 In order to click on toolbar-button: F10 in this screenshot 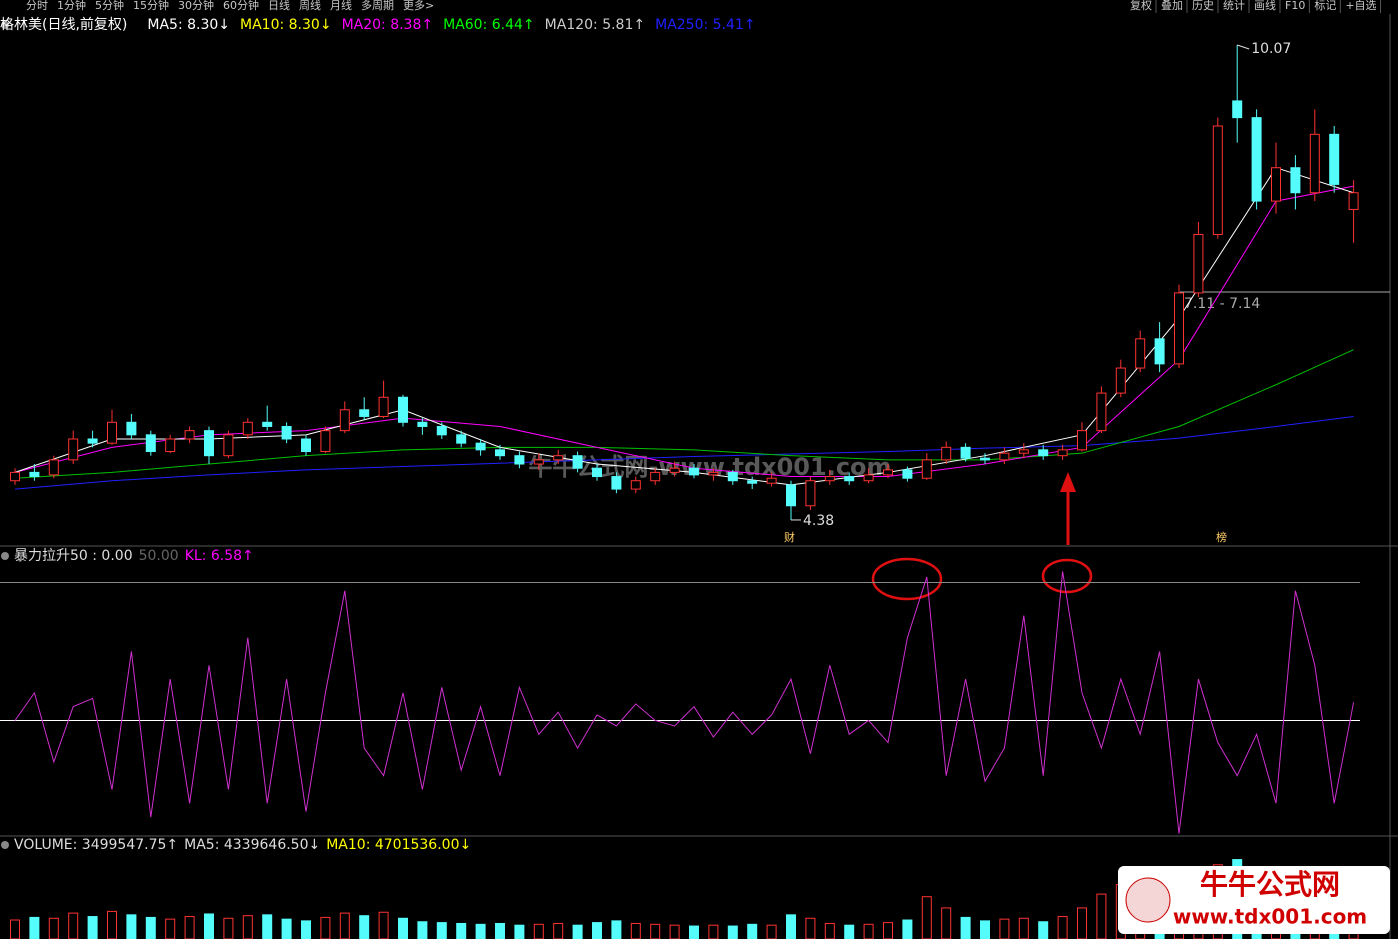, I will do `click(1295, 6)`.